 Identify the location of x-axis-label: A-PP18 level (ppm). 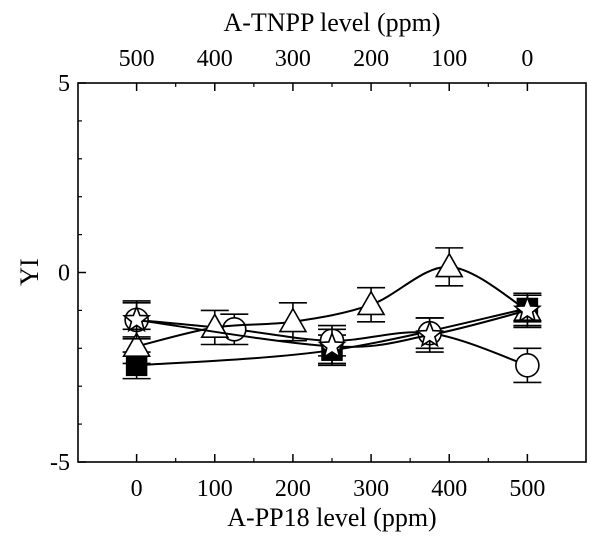
(331, 517).